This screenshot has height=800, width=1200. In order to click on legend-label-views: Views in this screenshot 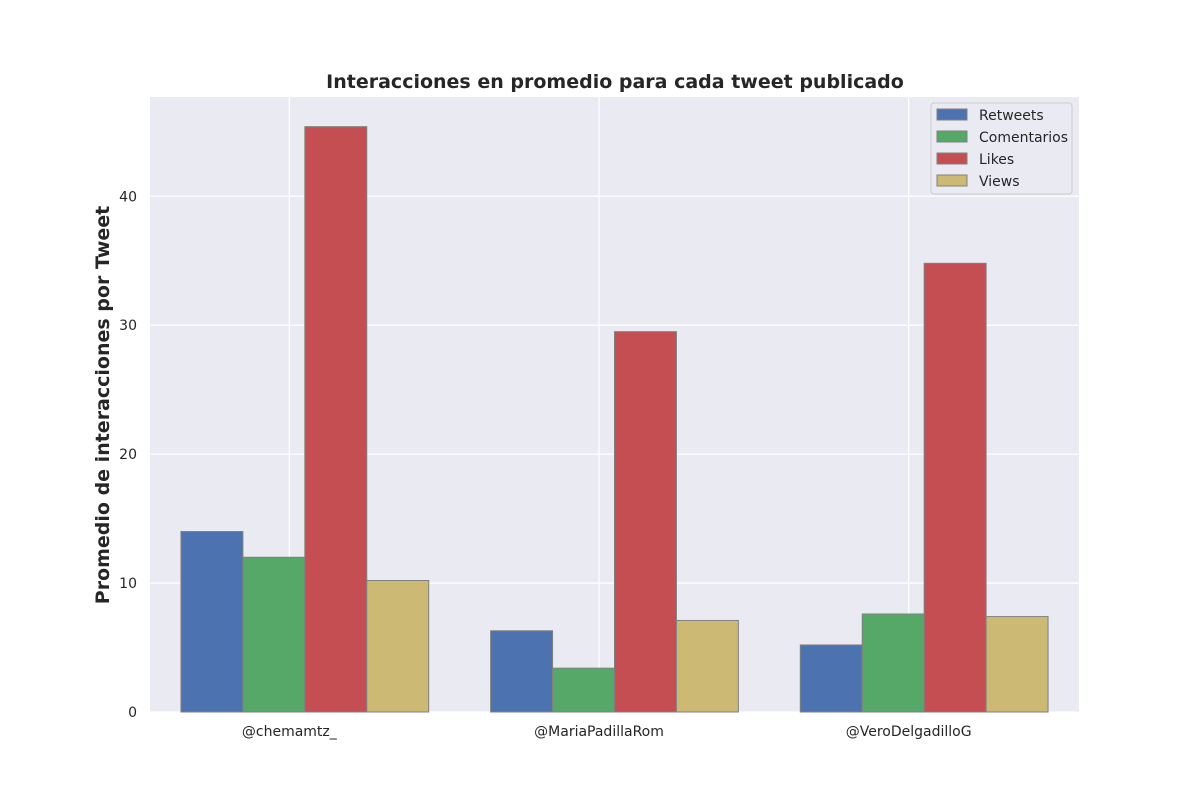, I will do `click(999, 182)`.